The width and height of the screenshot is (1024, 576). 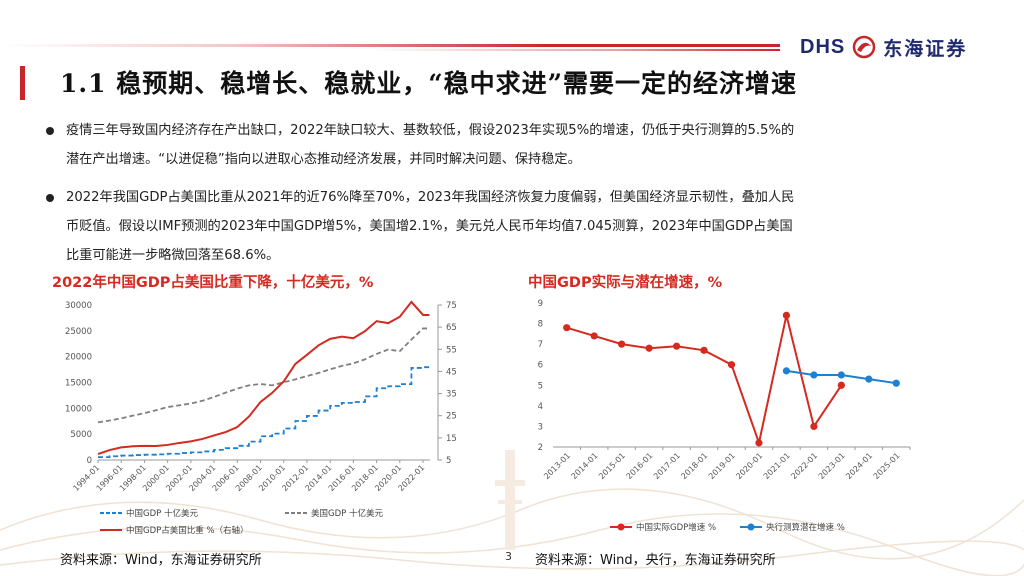 I want to click on title-accent-bar, so click(x=22, y=83).